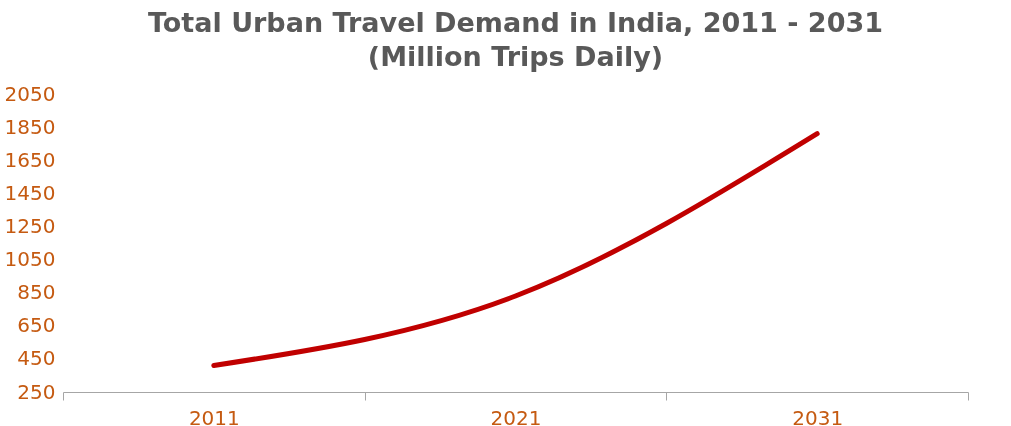 The image size is (1011, 426). What do you see at coordinates (30, 159) in the screenshot?
I see `y-tick-label: 1650` at bounding box center [30, 159].